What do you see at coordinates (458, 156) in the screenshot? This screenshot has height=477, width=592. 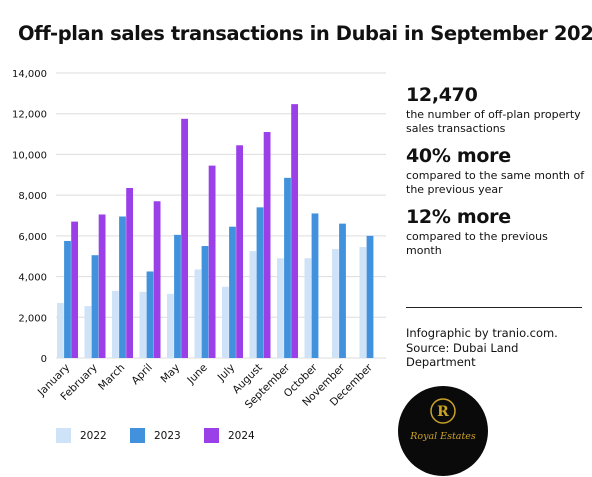 I see `stat-value: 40% more` at bounding box center [458, 156].